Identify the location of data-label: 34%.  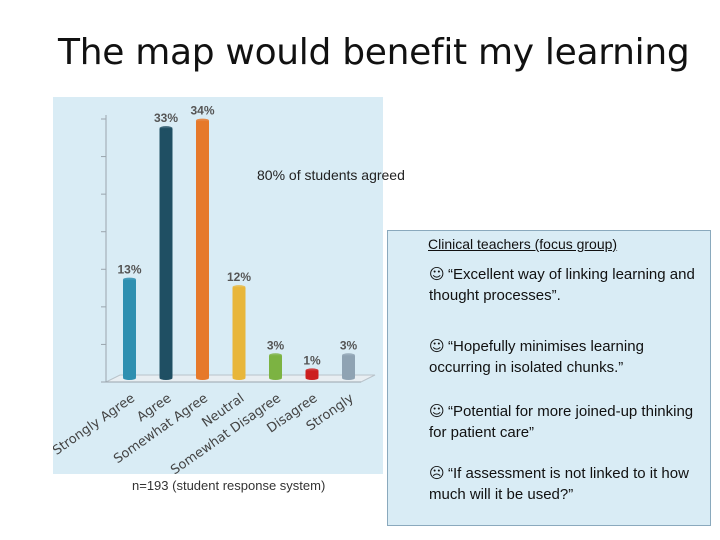
(202, 111).